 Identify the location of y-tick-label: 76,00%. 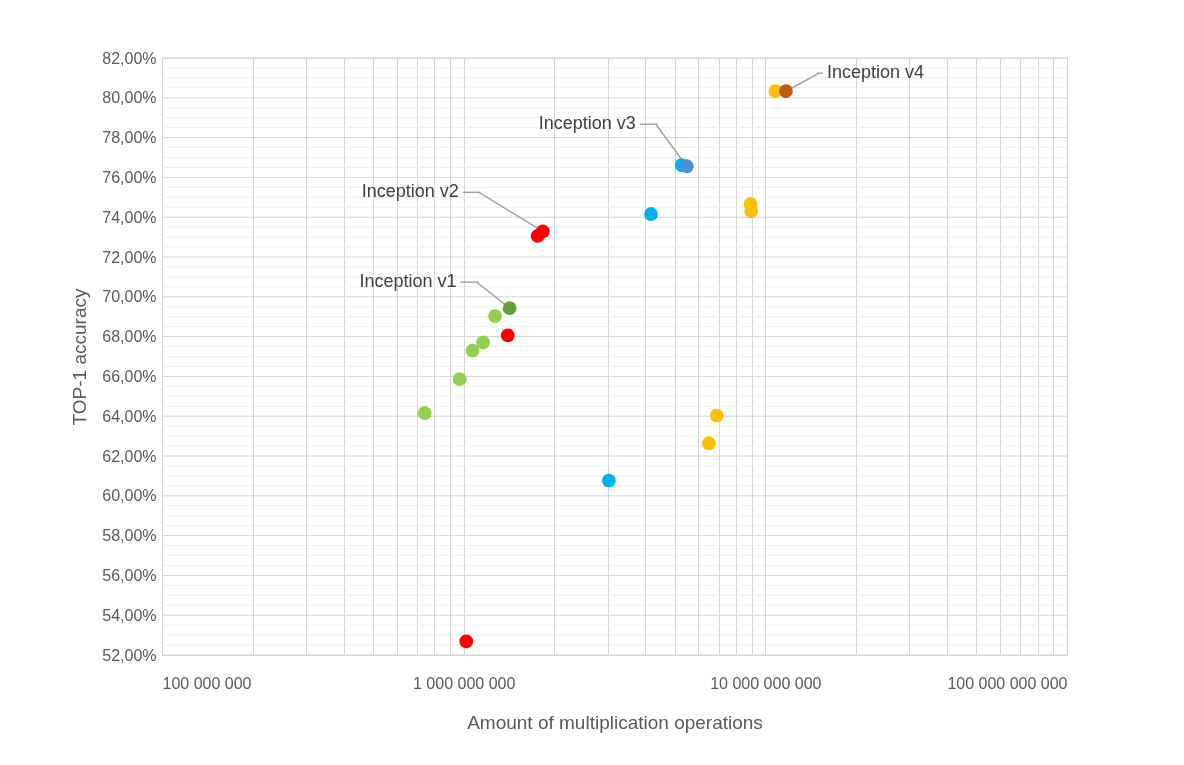
(129, 177).